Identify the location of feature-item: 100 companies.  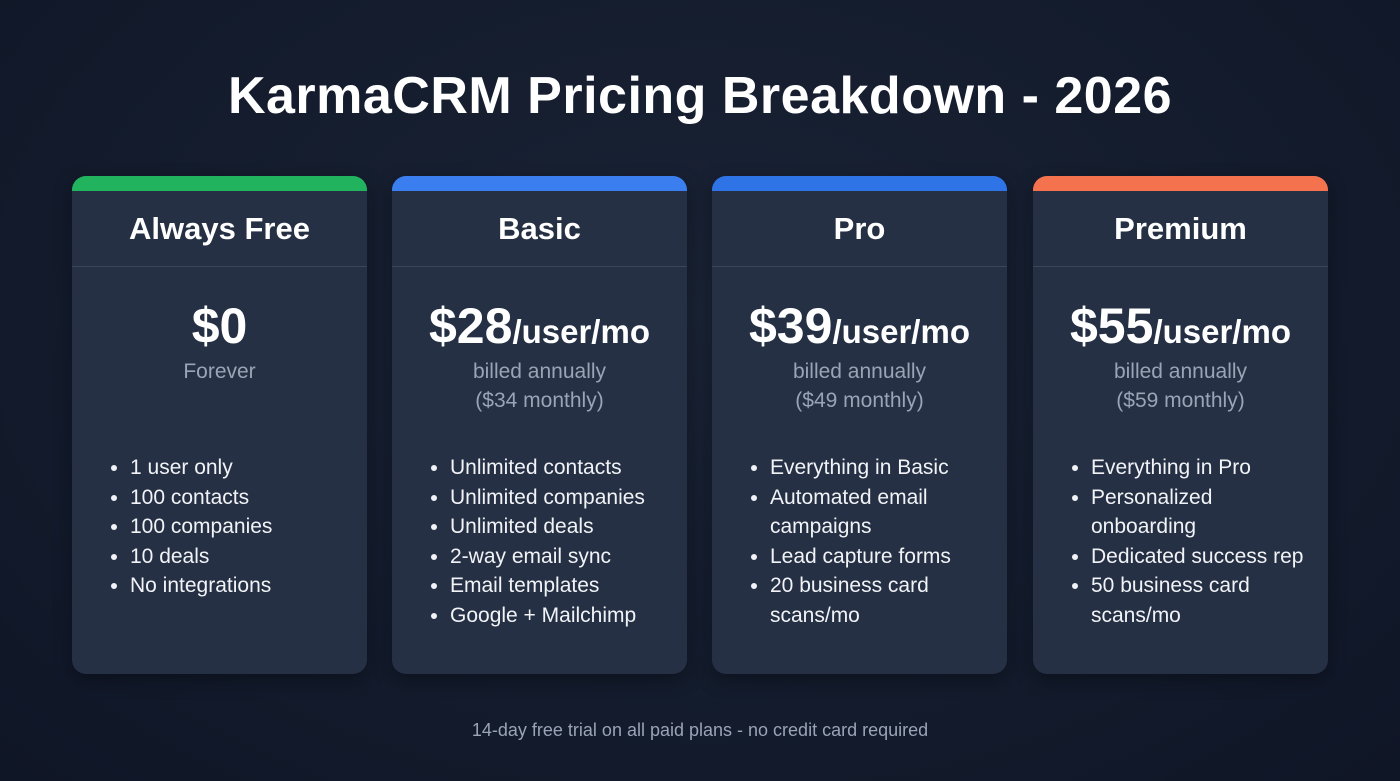
(242, 527).